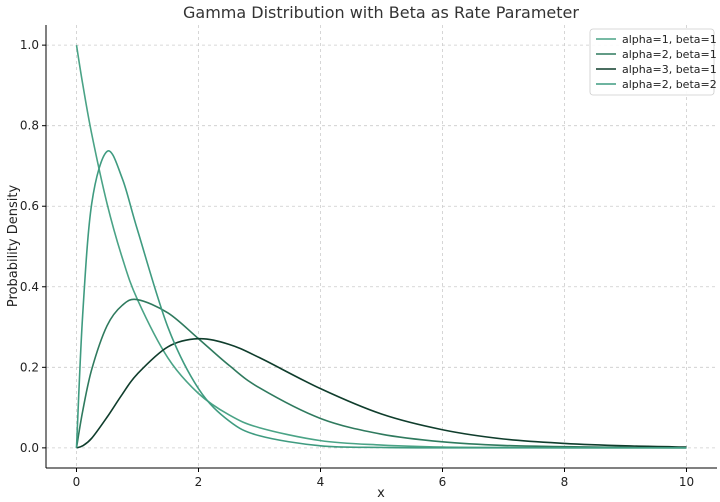  I want to click on y-tick-label: 1.0, so click(29, 45).